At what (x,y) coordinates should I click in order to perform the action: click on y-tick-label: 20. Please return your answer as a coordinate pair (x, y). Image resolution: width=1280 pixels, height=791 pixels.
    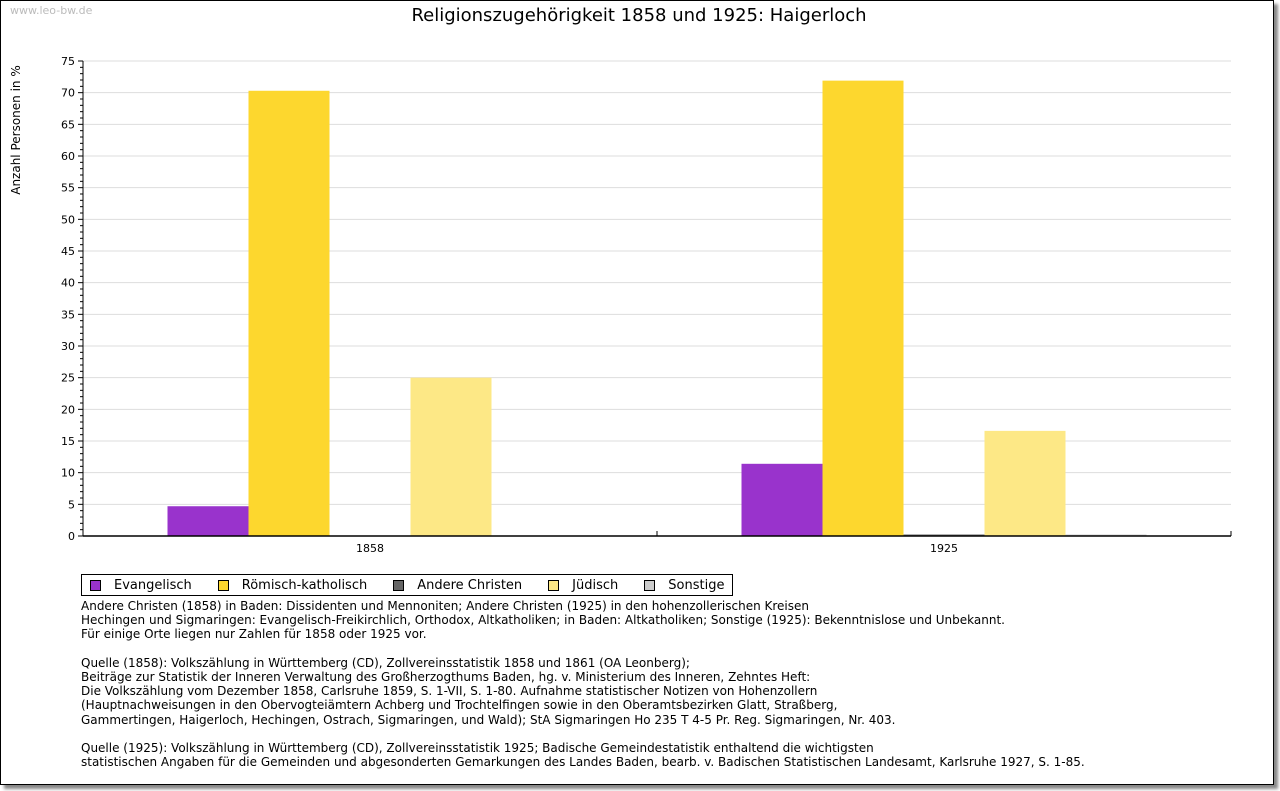
    Looking at the image, I should click on (68, 409).